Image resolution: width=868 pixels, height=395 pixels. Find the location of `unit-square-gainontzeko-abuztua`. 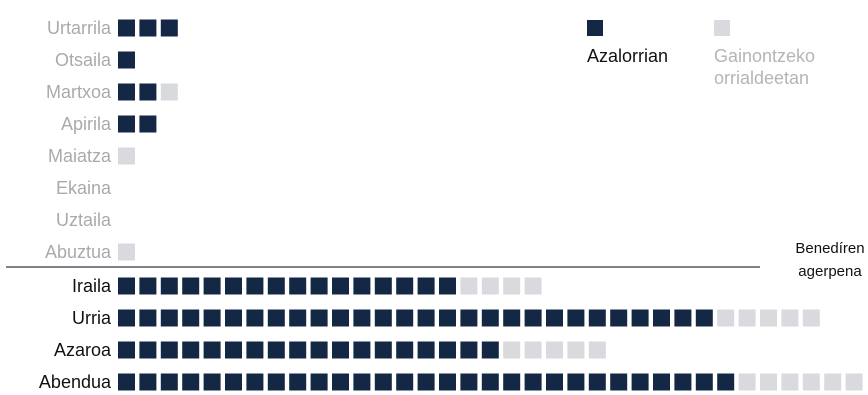

unit-square-gainontzeko-abuztua is located at coordinates (126, 252).